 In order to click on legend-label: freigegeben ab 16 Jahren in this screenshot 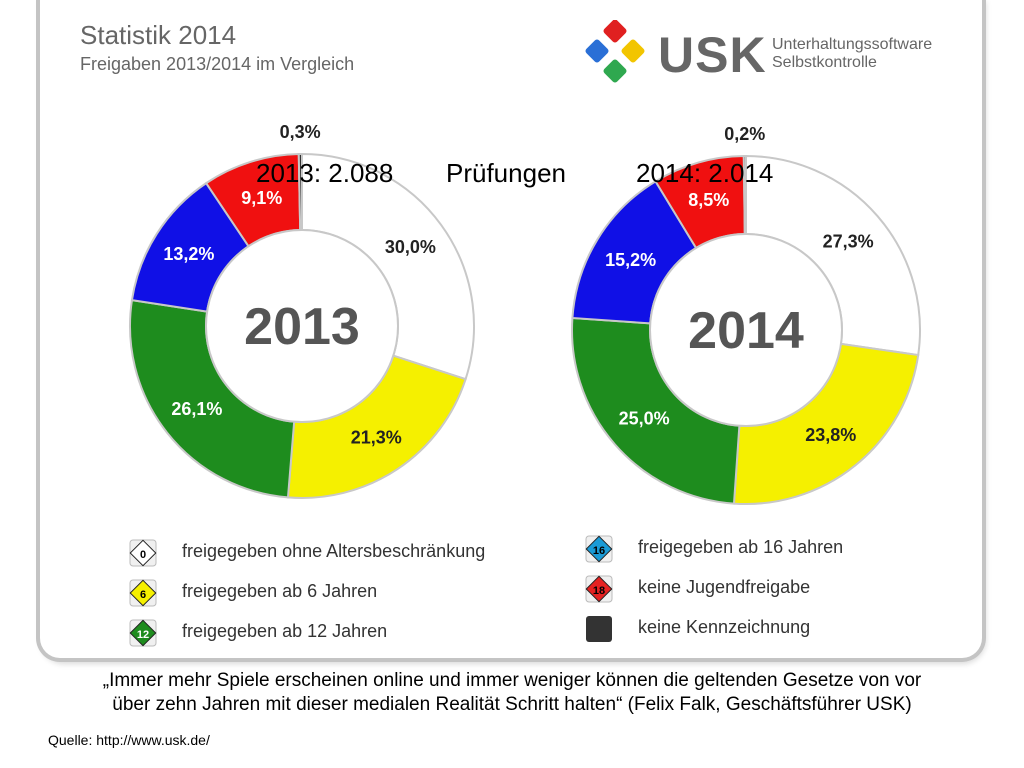, I will do `click(741, 547)`.